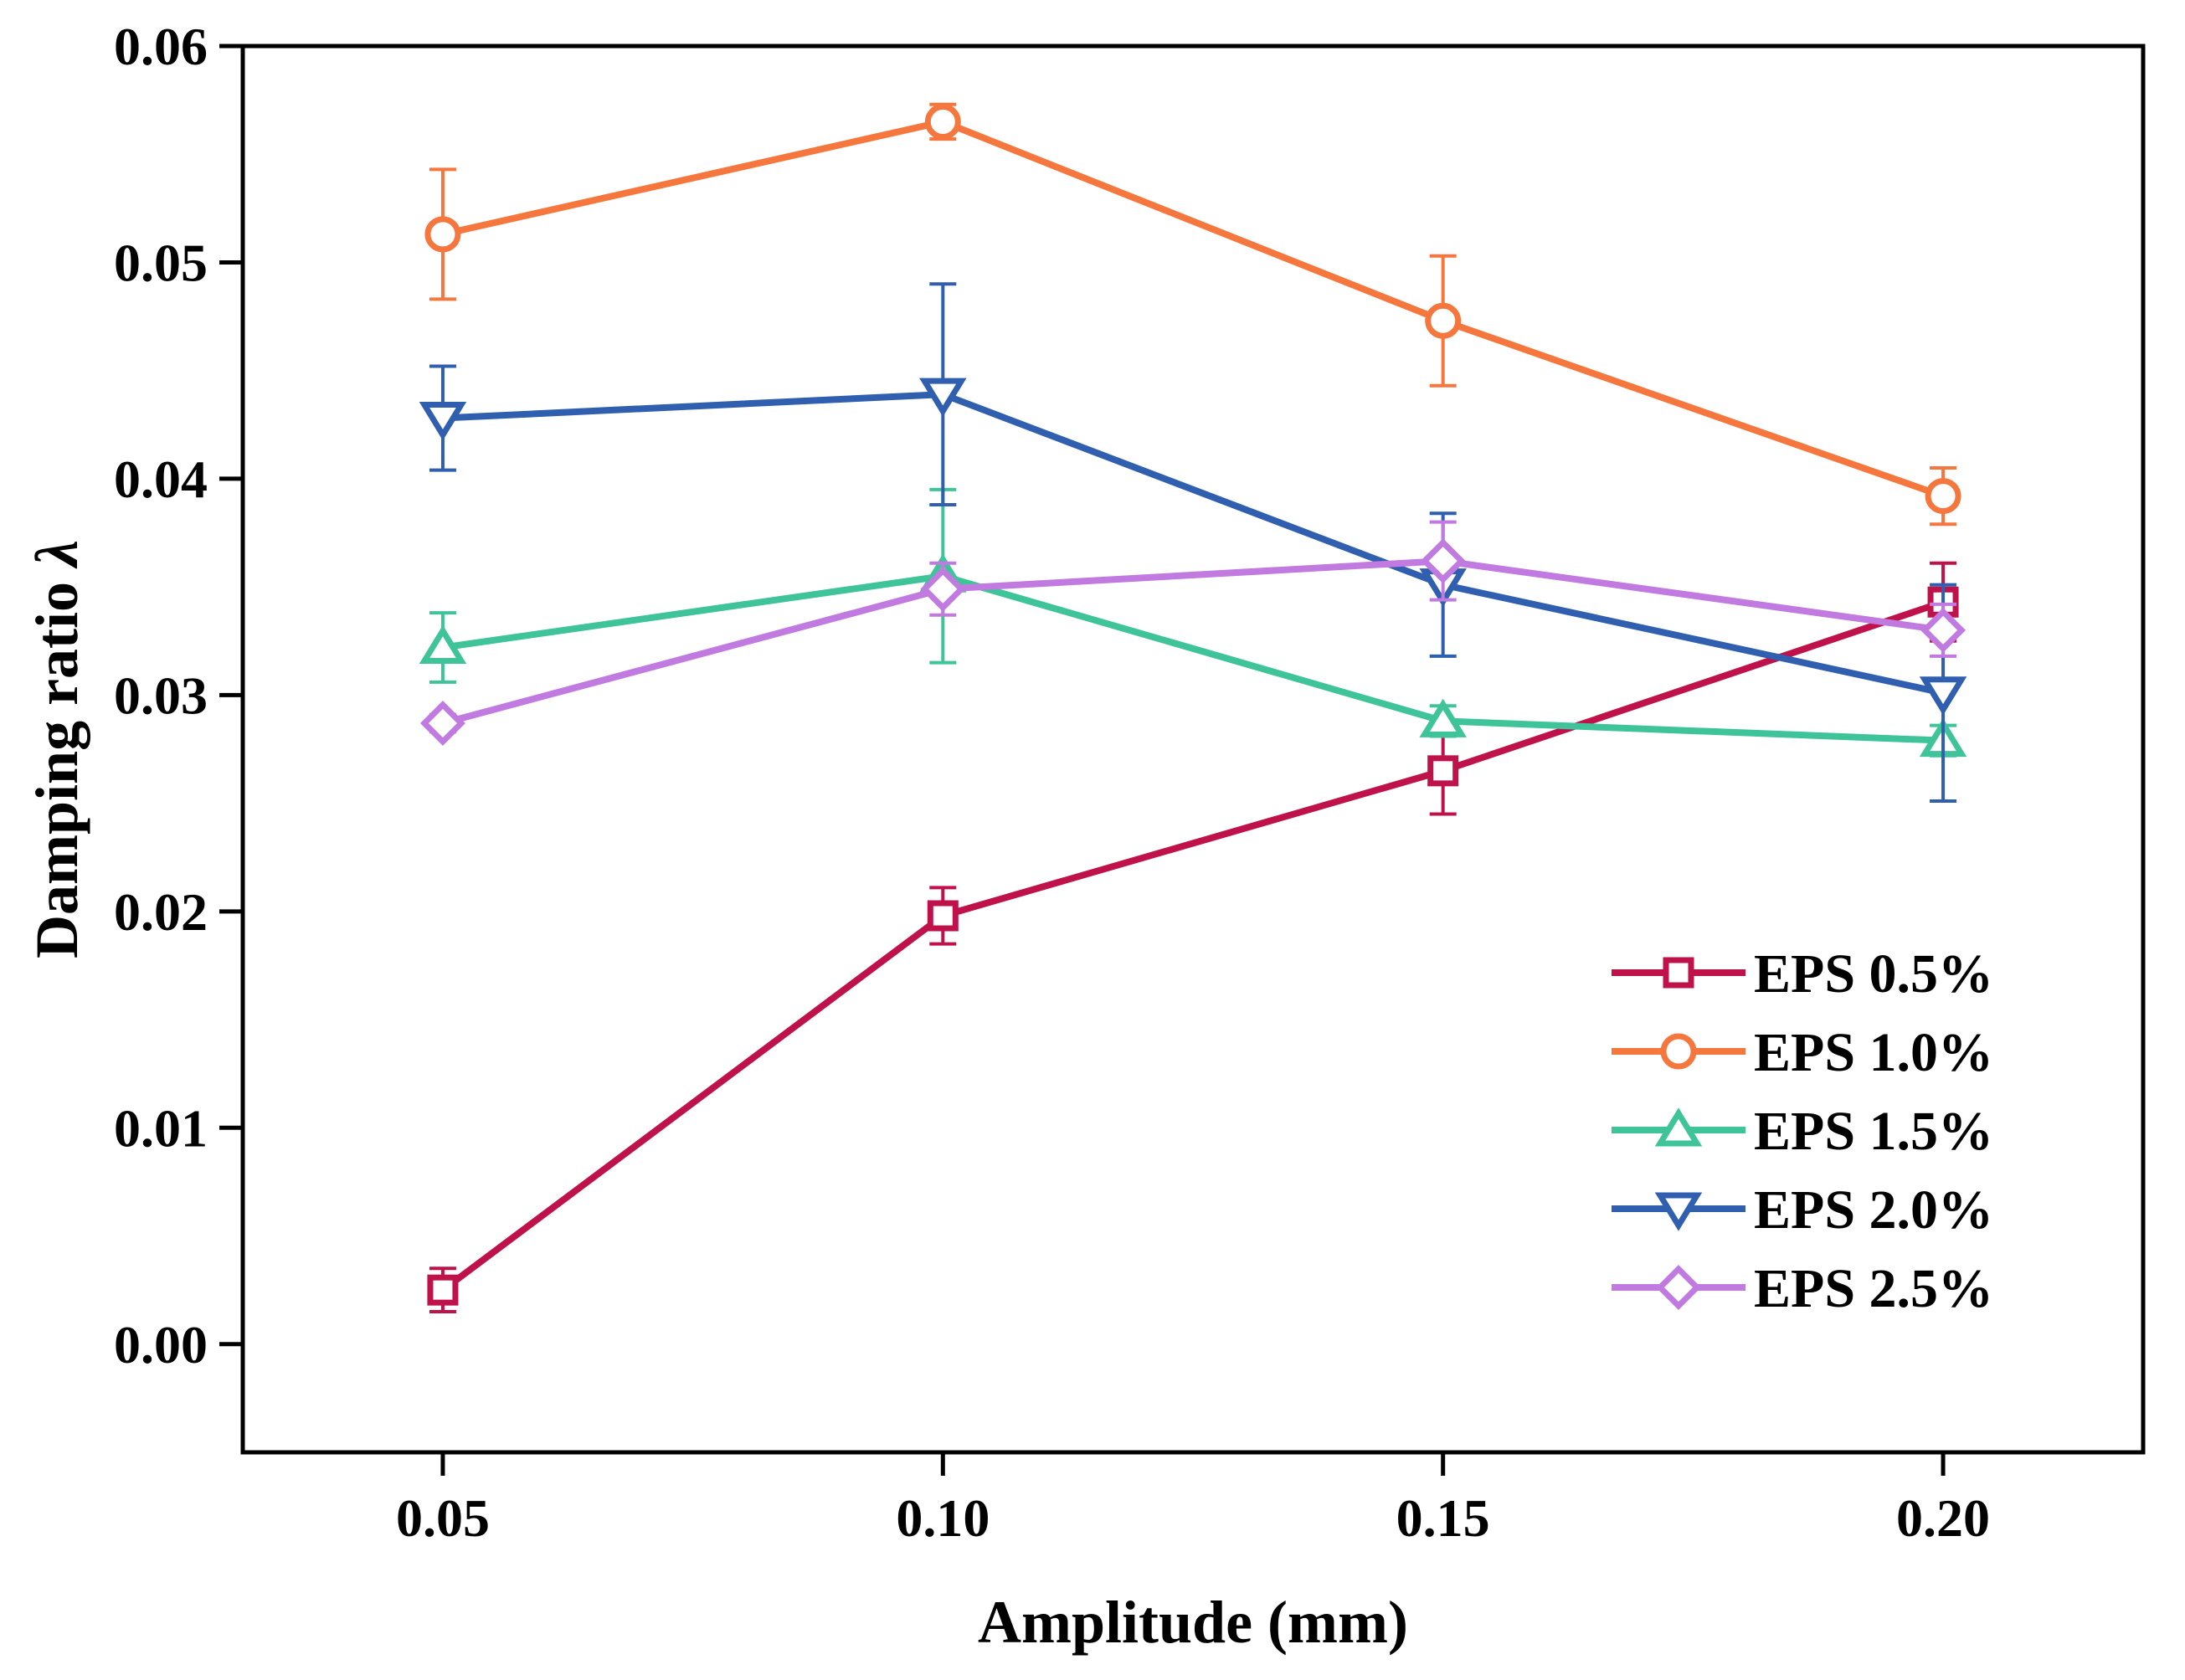 The width and height of the screenshot is (2185, 1680). What do you see at coordinates (443, 1518) in the screenshot?
I see `x-tick-label: 0.05` at bounding box center [443, 1518].